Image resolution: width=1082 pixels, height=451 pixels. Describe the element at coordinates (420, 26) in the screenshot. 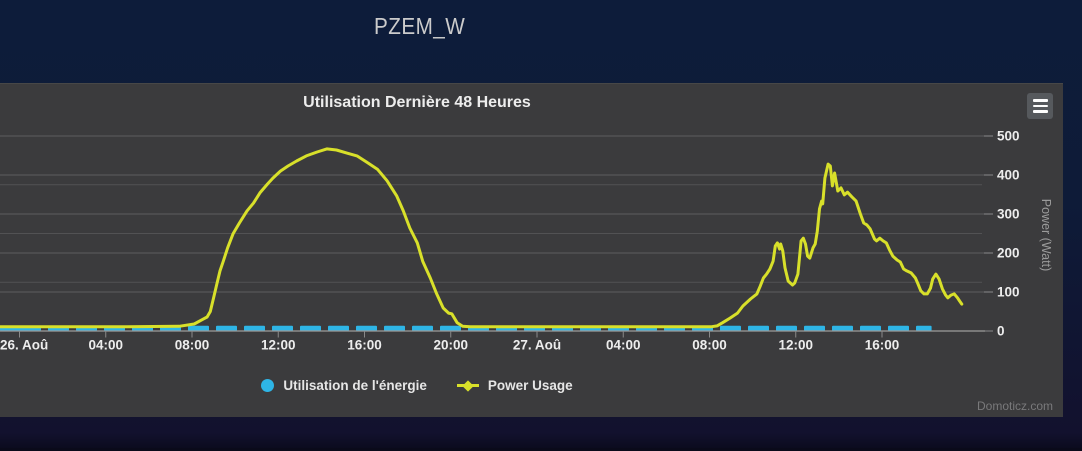

I see `page-title: PZEM_W` at that location.